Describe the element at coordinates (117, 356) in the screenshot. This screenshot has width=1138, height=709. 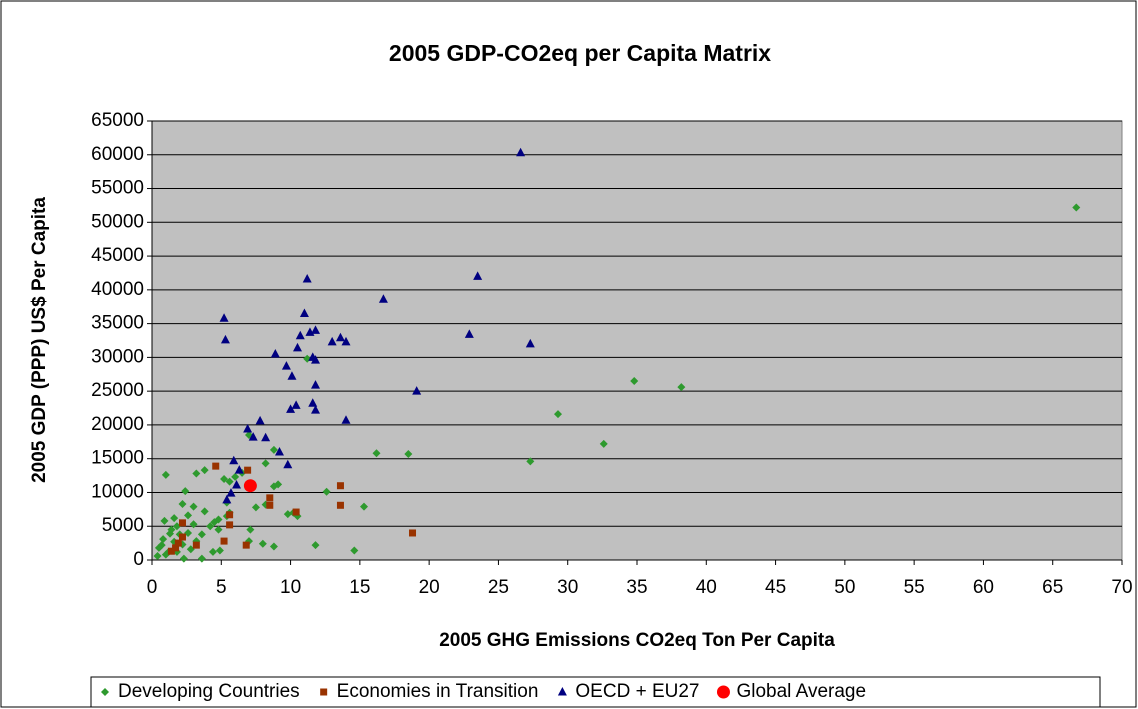
I see `y-tick-label: 30000` at that location.